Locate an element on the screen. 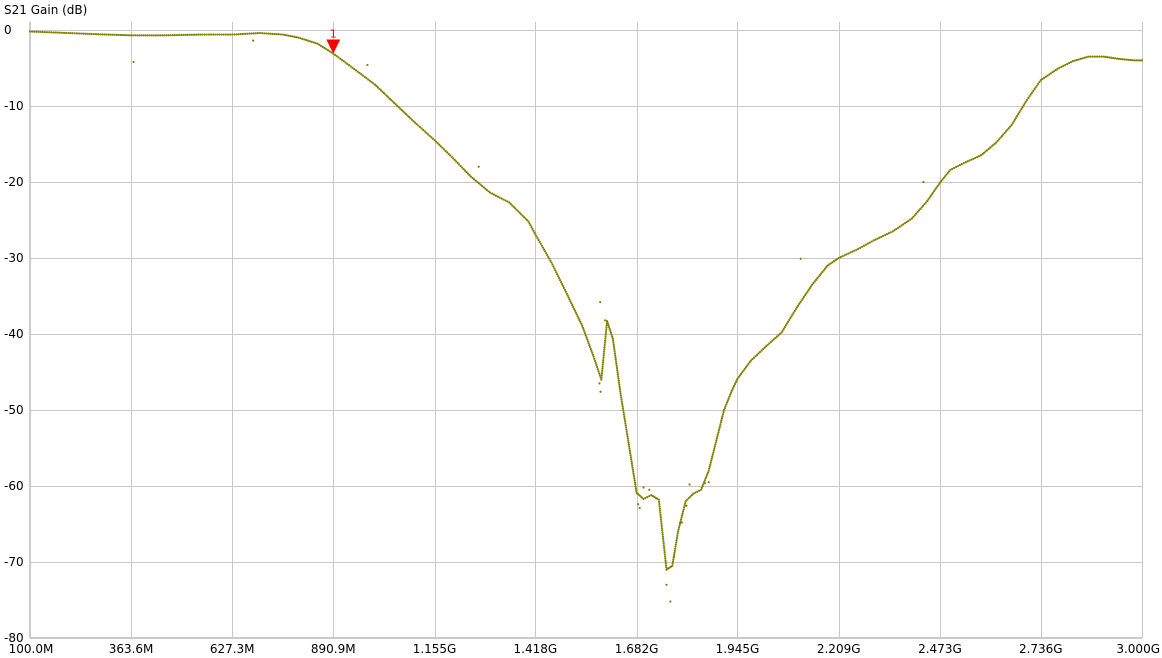 The width and height of the screenshot is (1162, 658). marker-triangle is located at coordinates (333, 46).